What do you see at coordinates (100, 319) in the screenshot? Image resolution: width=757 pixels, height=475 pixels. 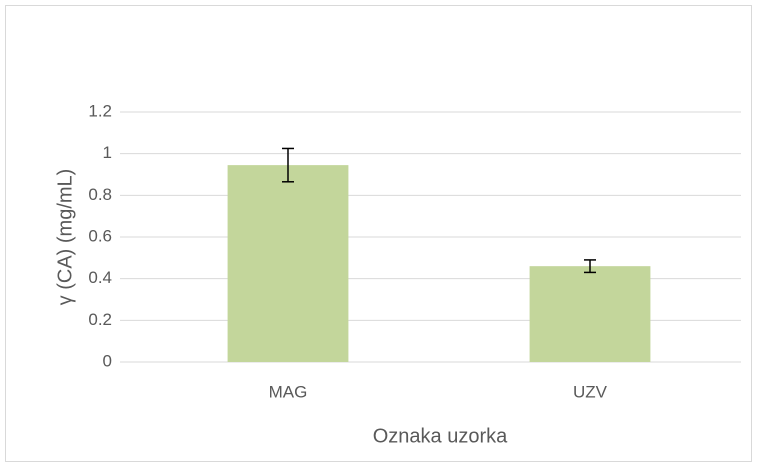 I see `y-tick-label: 0.2` at bounding box center [100, 319].